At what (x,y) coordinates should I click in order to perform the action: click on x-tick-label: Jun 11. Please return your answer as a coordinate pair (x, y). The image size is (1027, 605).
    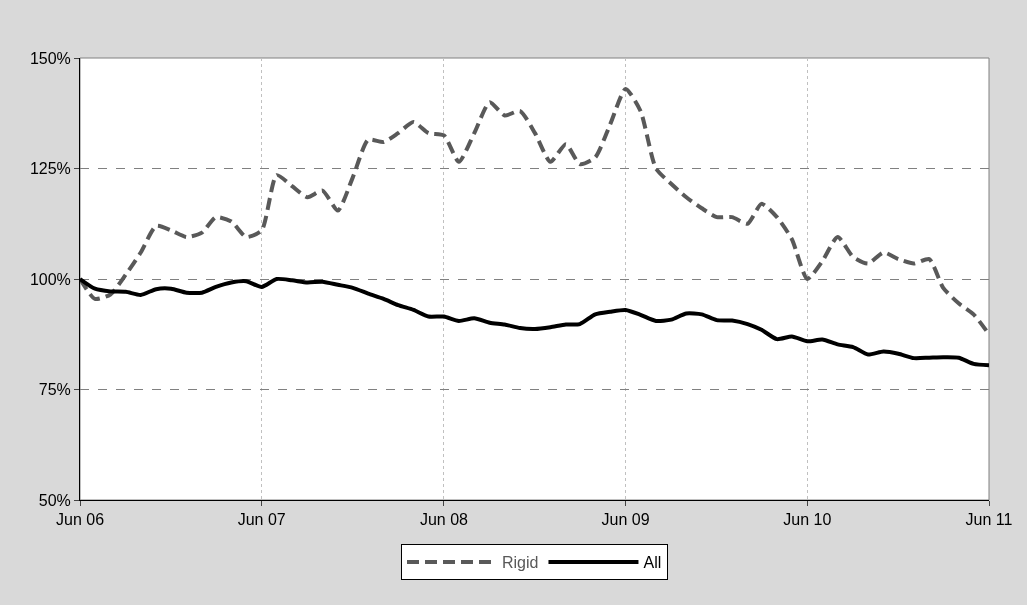
    Looking at the image, I should click on (989, 520).